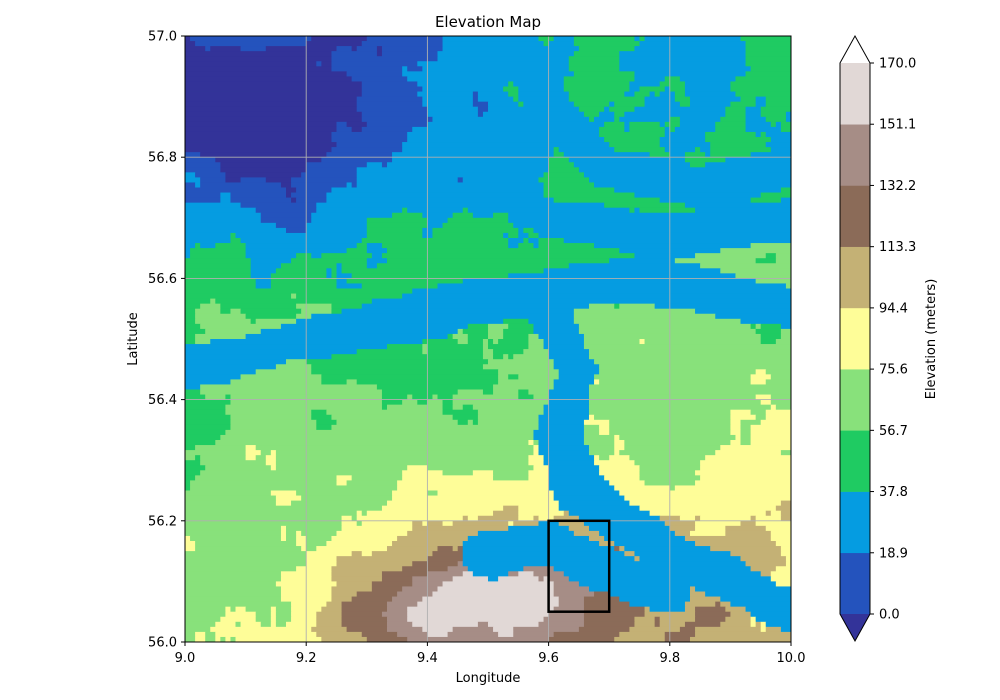  I want to click on colorbar-segment, so click(855, 584).